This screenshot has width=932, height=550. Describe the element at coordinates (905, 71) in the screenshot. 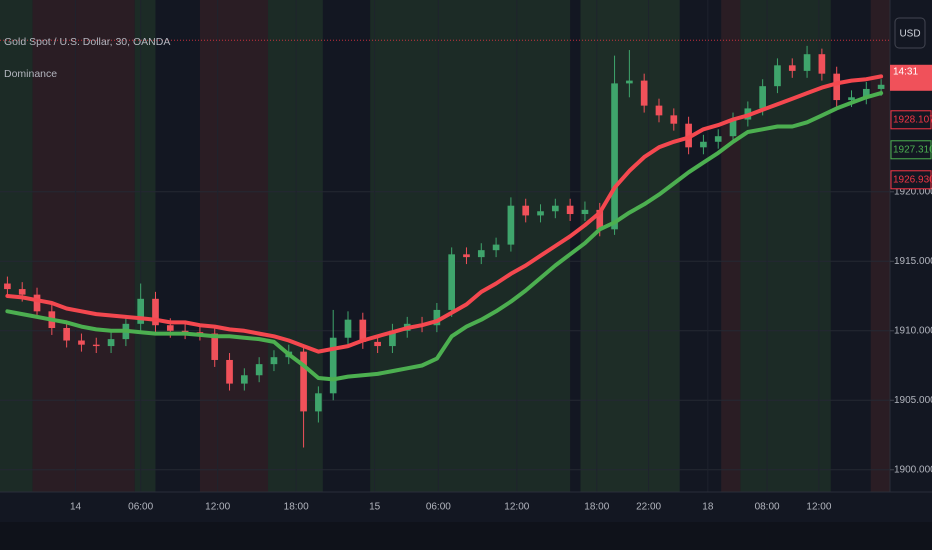

I see `countdown-label: 14:31` at that location.